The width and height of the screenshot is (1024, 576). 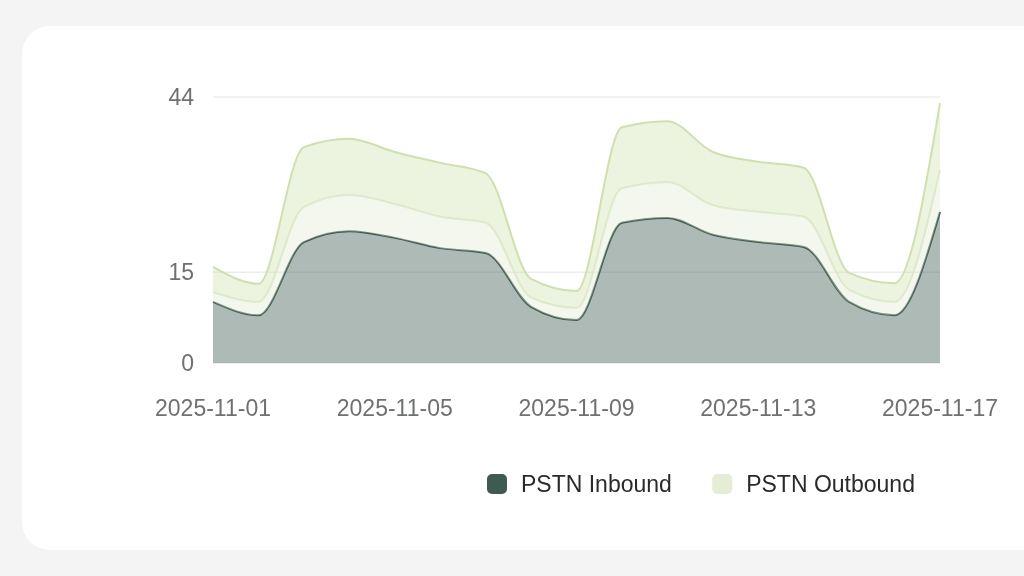 I want to click on y-tick-label: 44, so click(x=181, y=97).